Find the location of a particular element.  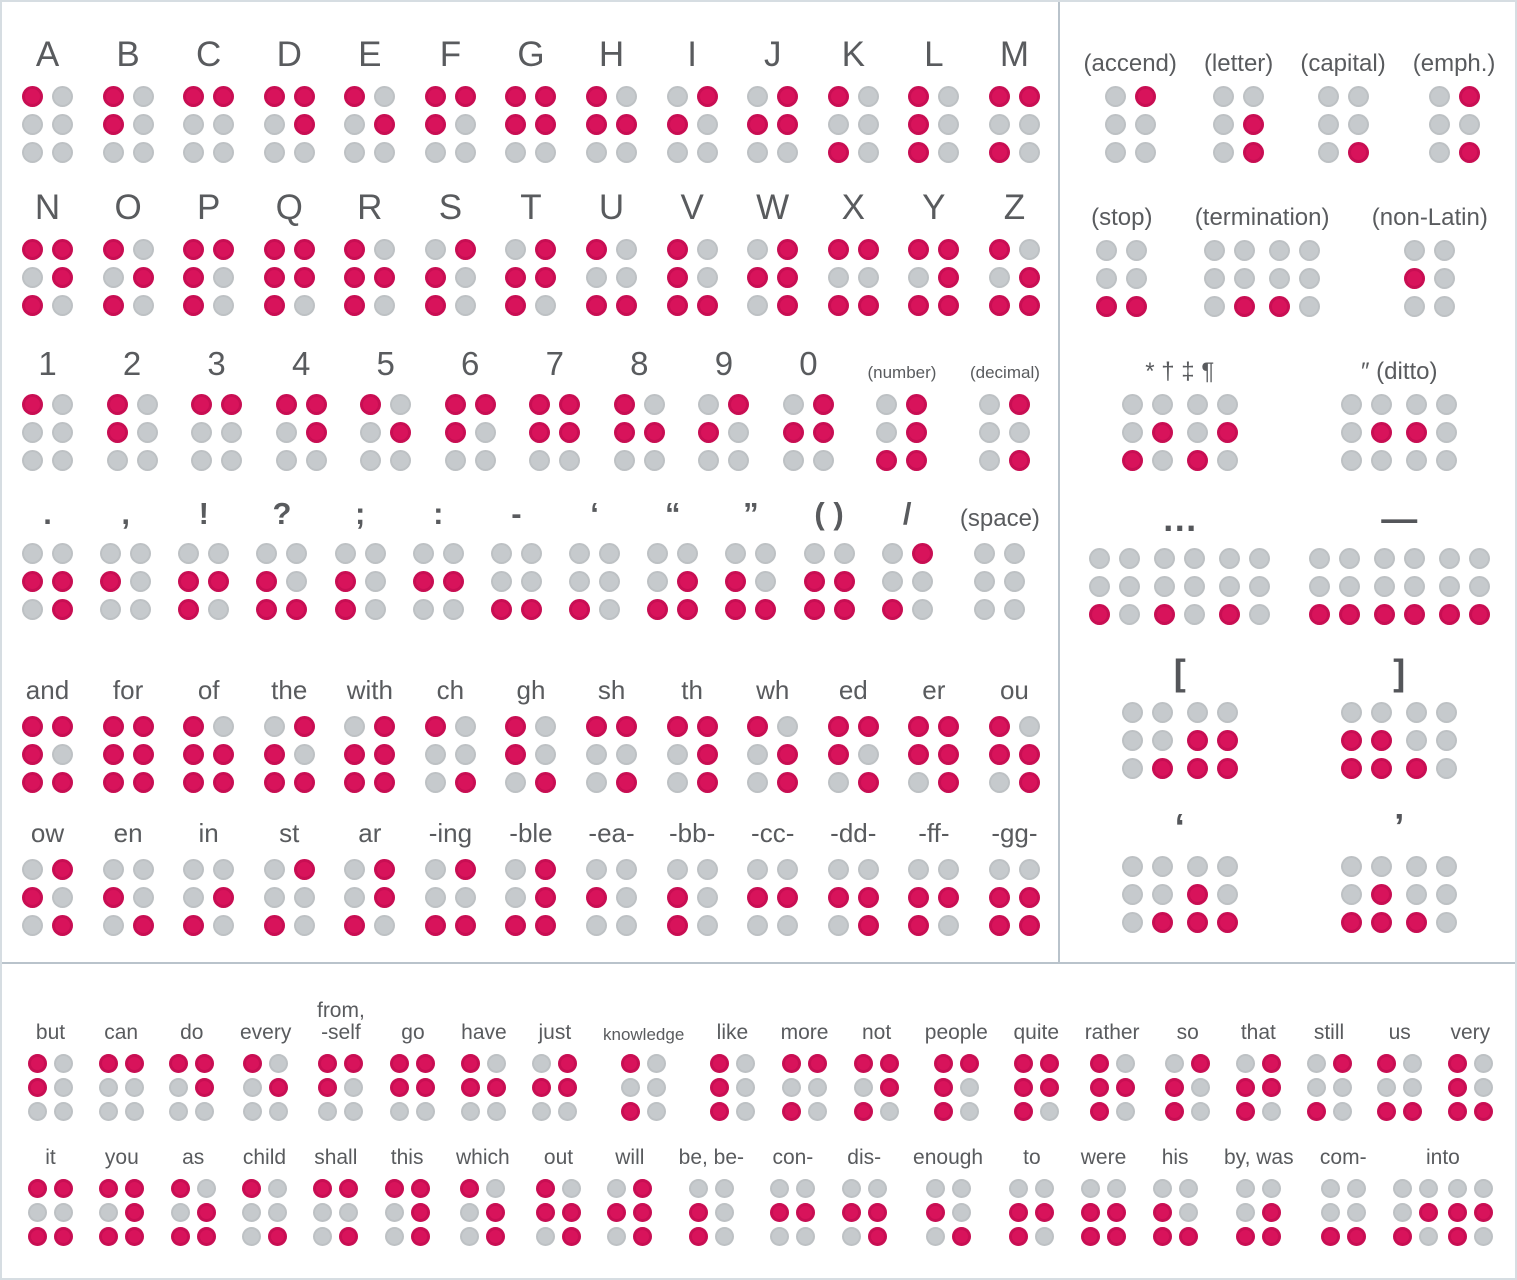

braille-label: shall is located at coordinates (336, 1157).